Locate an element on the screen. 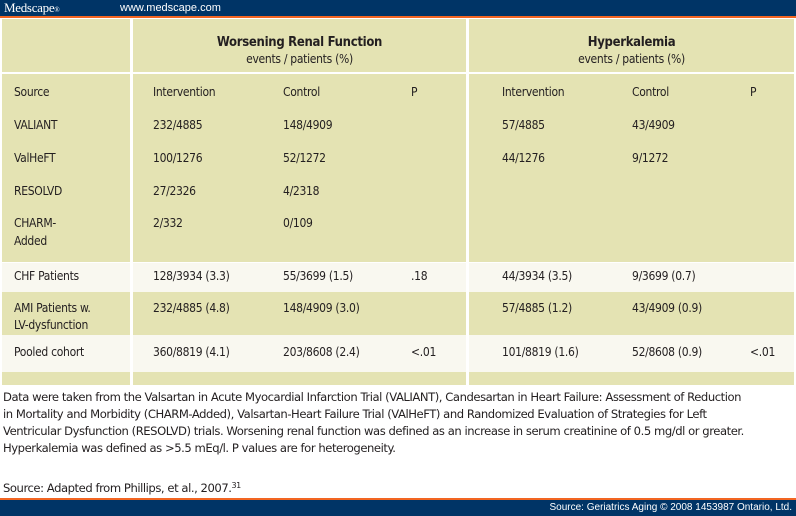 The image size is (796, 516). col-header-wrf-intervention: Intervention is located at coordinates (184, 92).